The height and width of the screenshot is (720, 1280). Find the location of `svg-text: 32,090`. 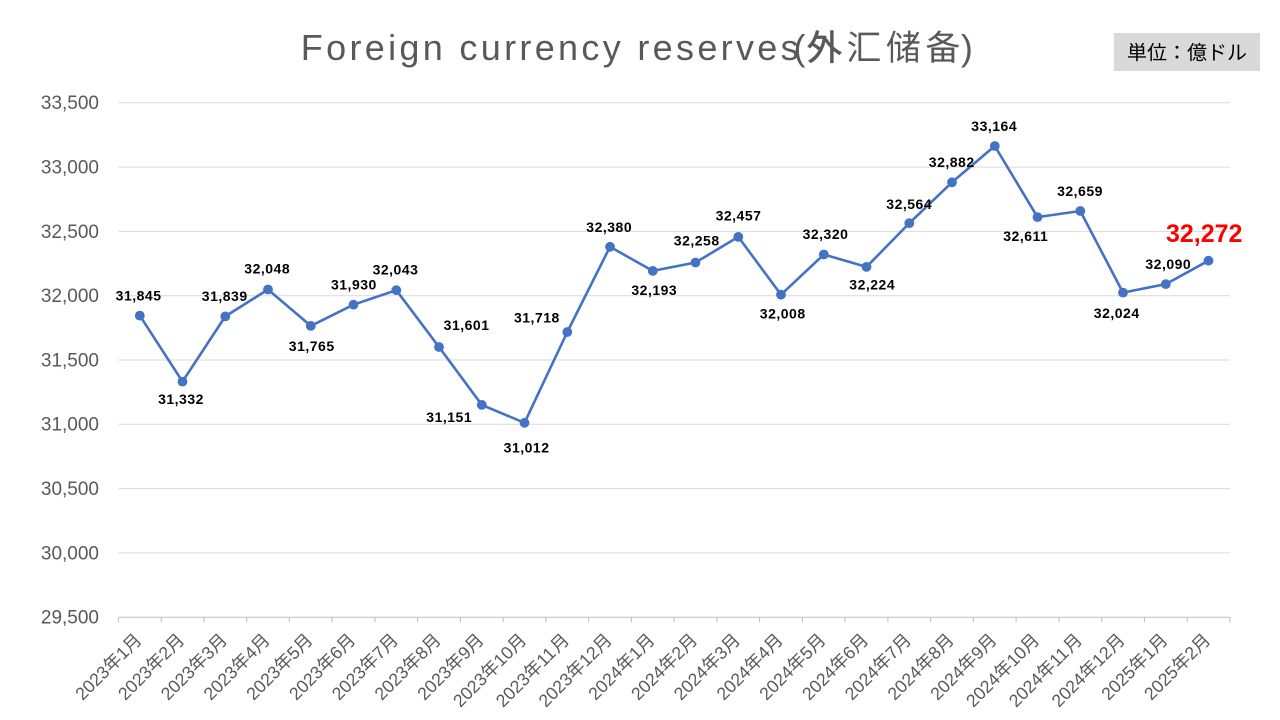

svg-text: 32,090 is located at coordinates (1168, 264).